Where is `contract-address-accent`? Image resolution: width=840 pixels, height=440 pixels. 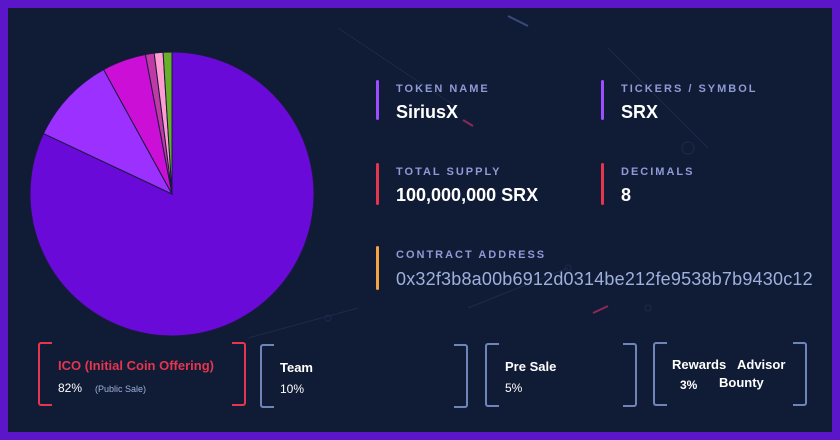
contract-address-accent is located at coordinates (377, 268).